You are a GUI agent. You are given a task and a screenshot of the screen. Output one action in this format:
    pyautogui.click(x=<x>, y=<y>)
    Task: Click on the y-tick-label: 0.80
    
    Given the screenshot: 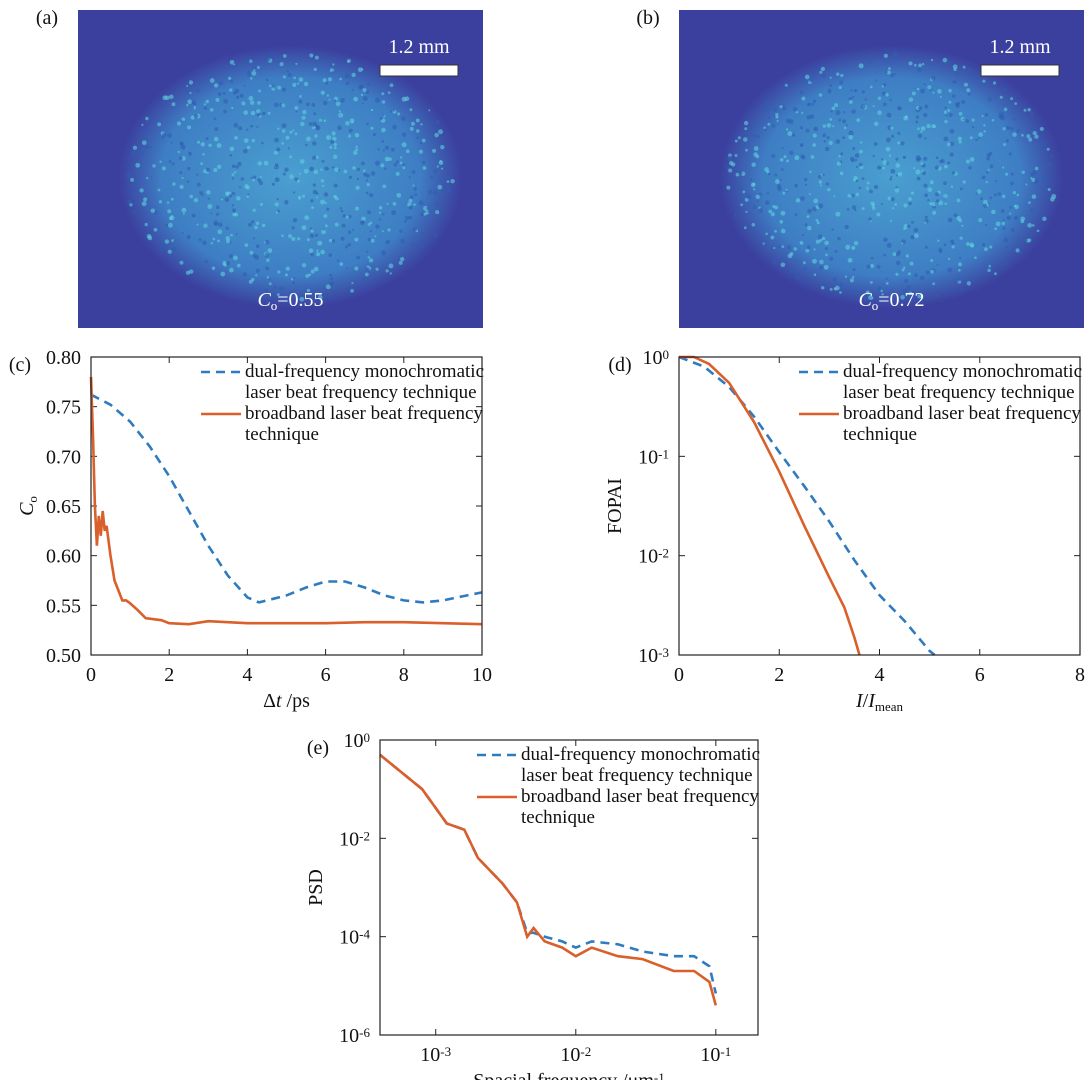 What is the action you would take?
    pyautogui.click(x=63, y=358)
    